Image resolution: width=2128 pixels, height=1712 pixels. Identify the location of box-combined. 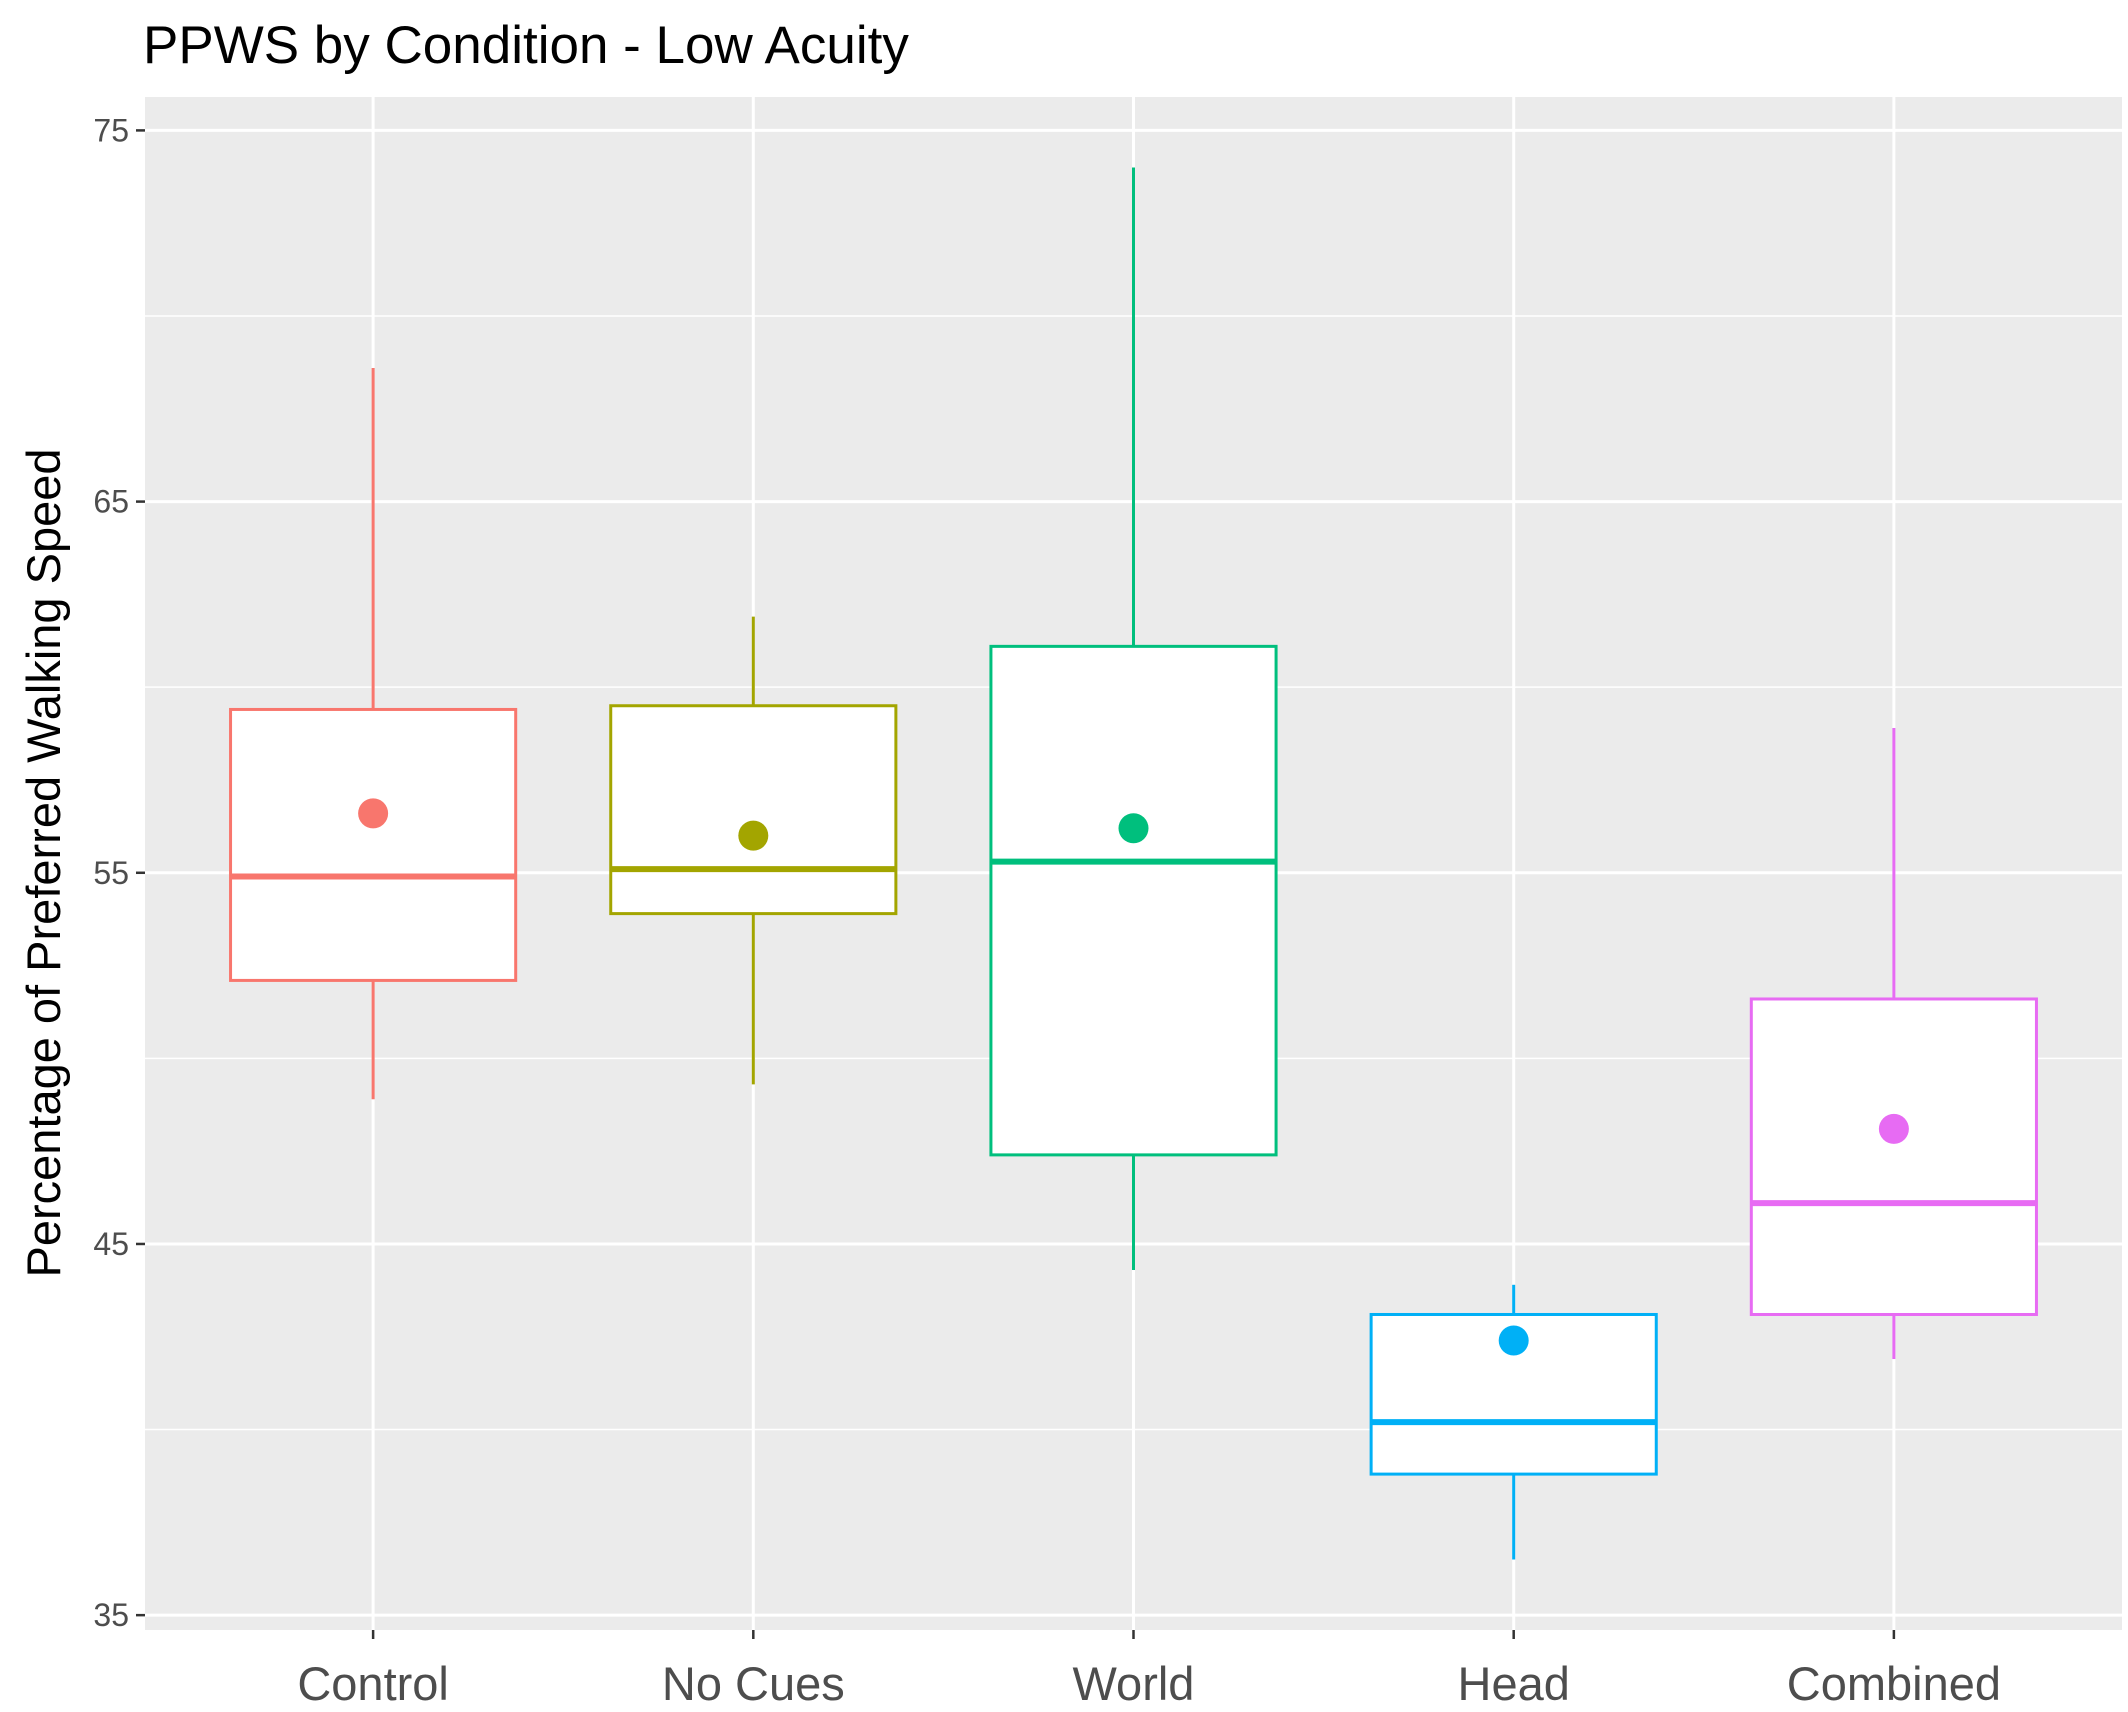
(1893, 1044).